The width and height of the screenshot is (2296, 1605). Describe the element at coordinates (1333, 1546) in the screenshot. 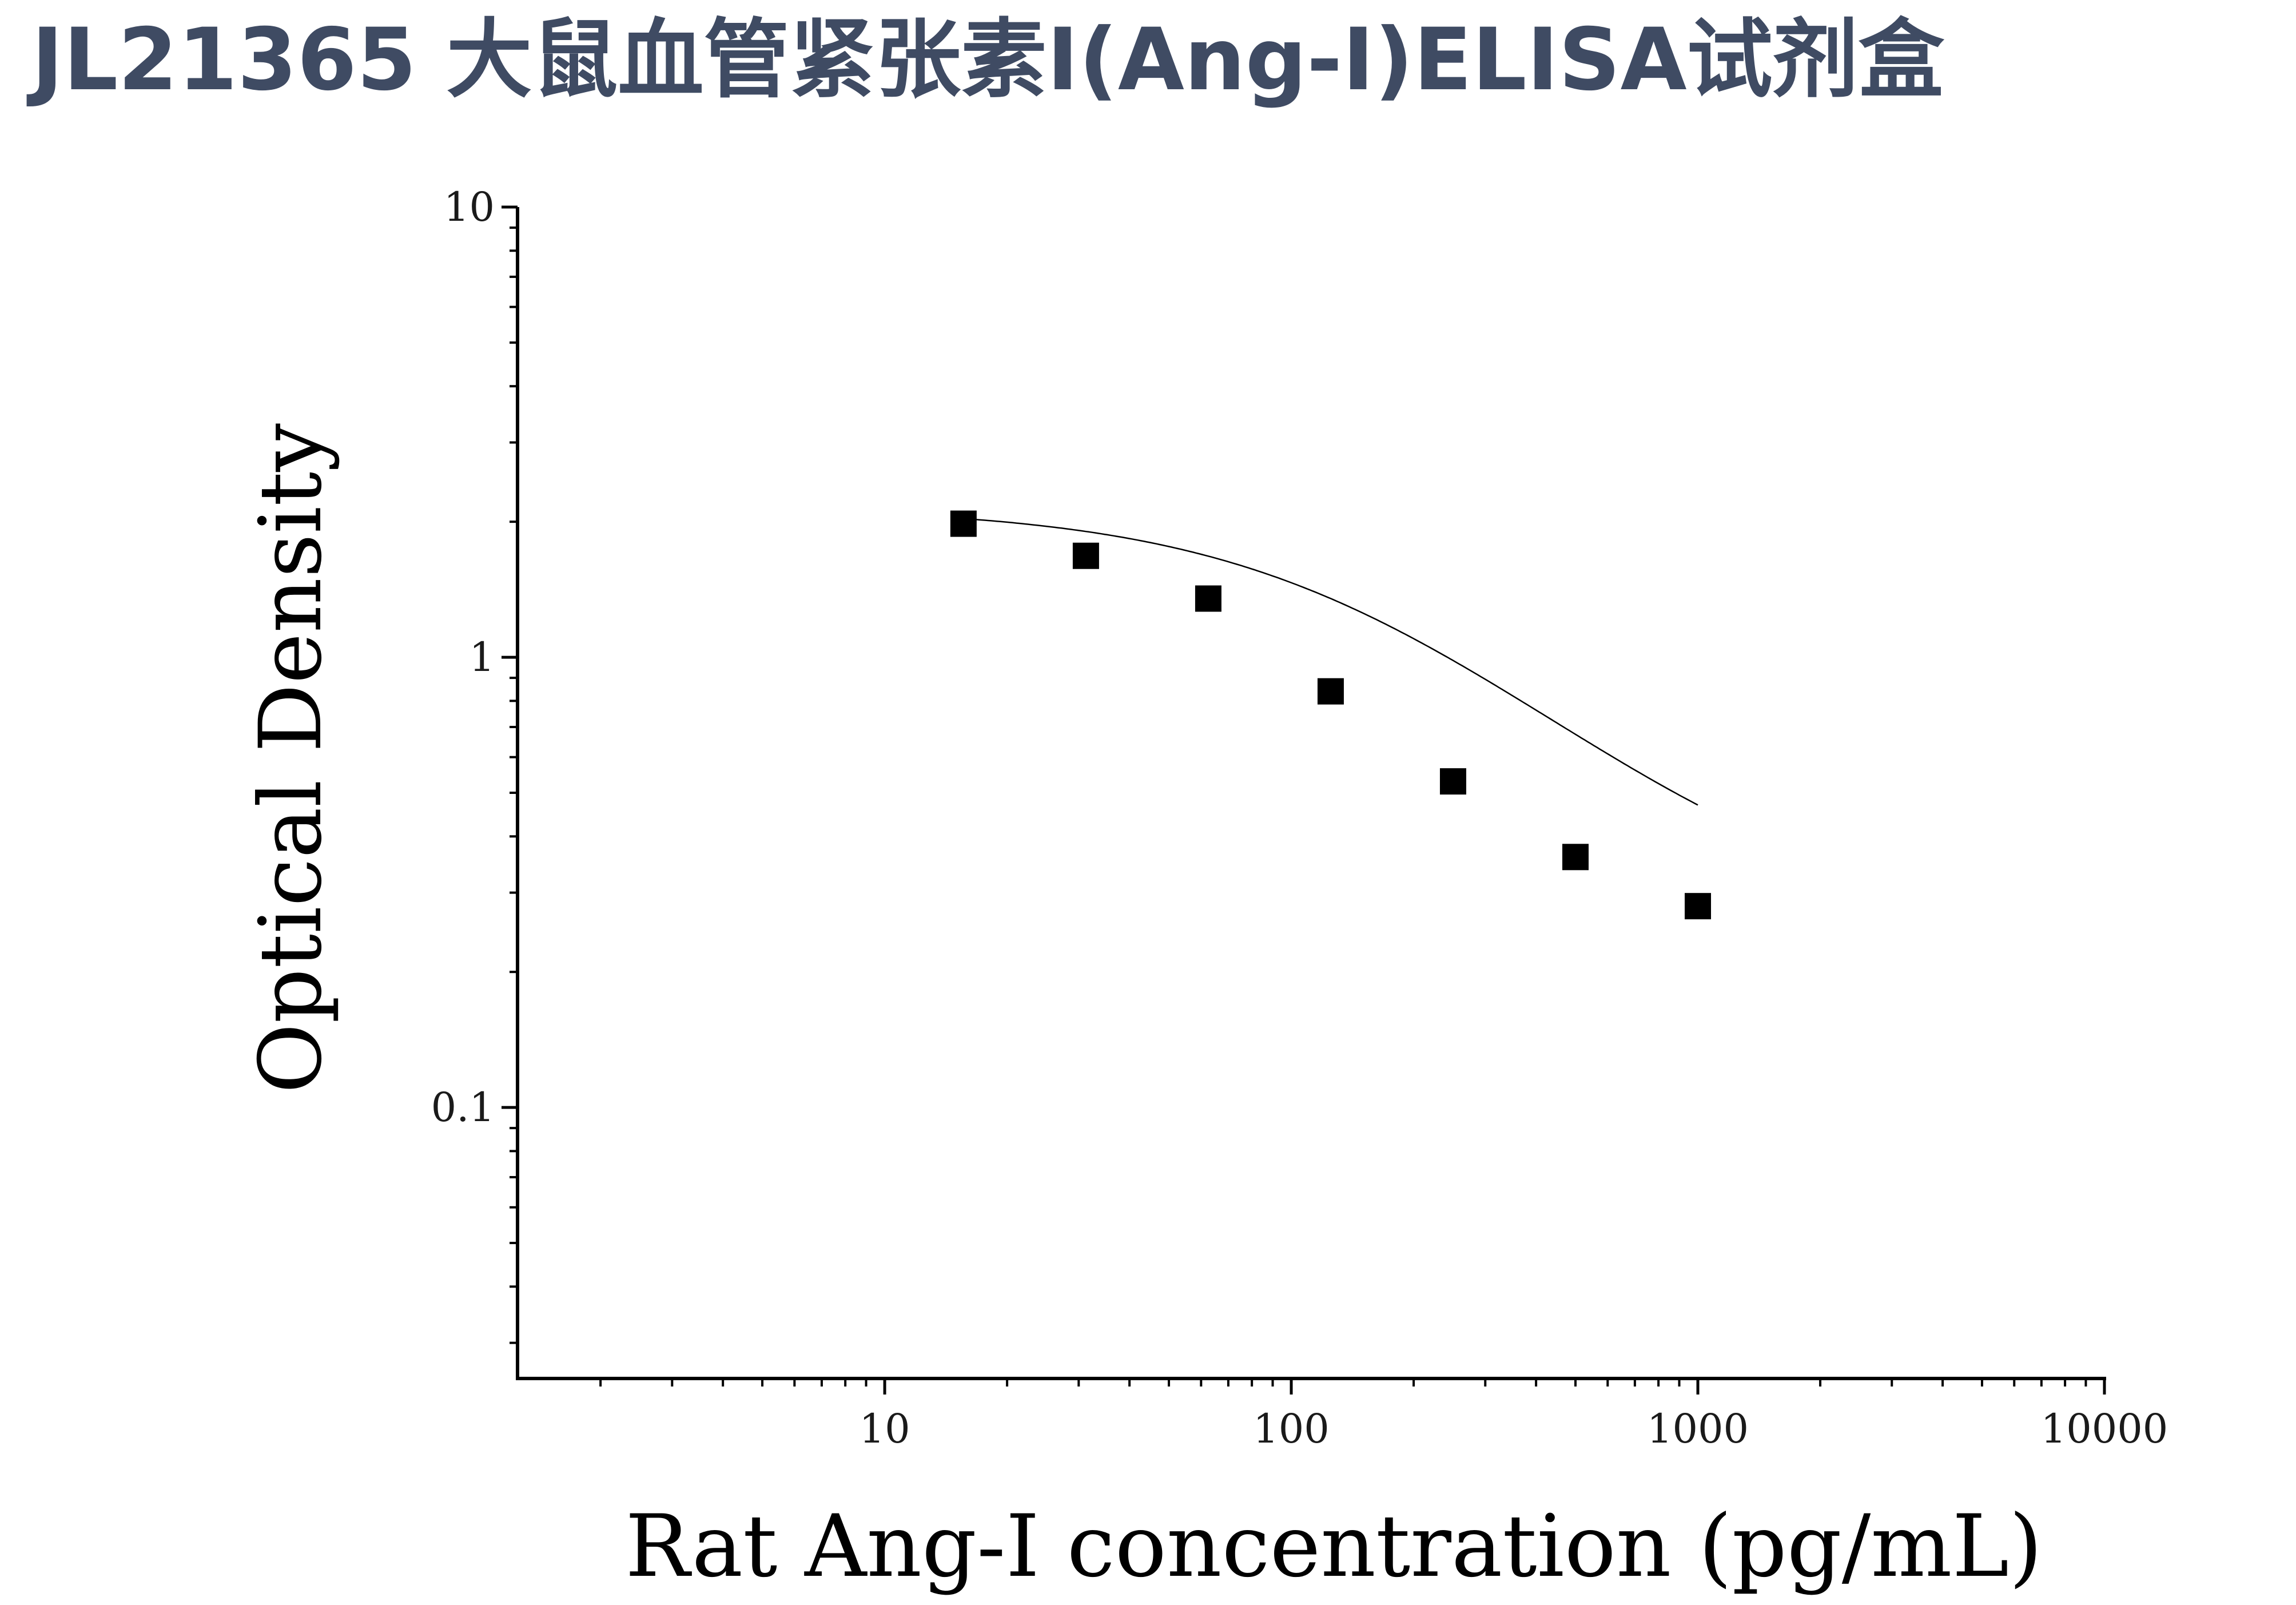

I see `x-axis-label: Rat Ang-I concentration (pg/mL)` at that location.